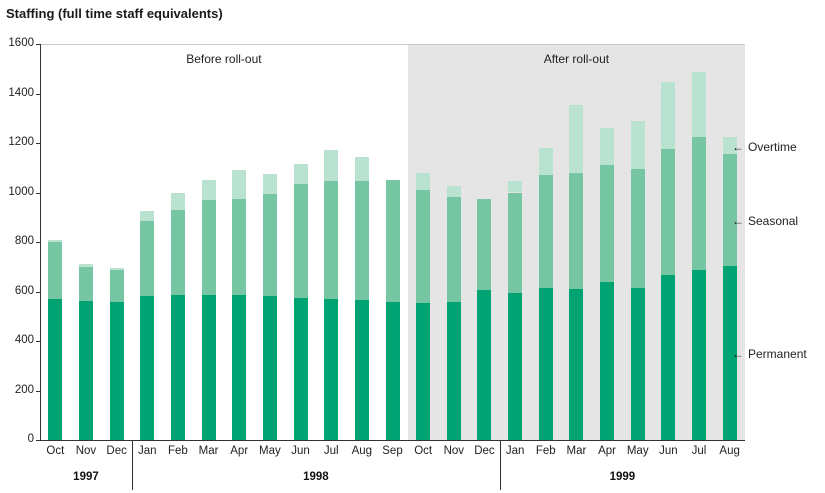 This screenshot has height=493, width=825. I want to click on y-axis-label: 0, so click(30, 439).